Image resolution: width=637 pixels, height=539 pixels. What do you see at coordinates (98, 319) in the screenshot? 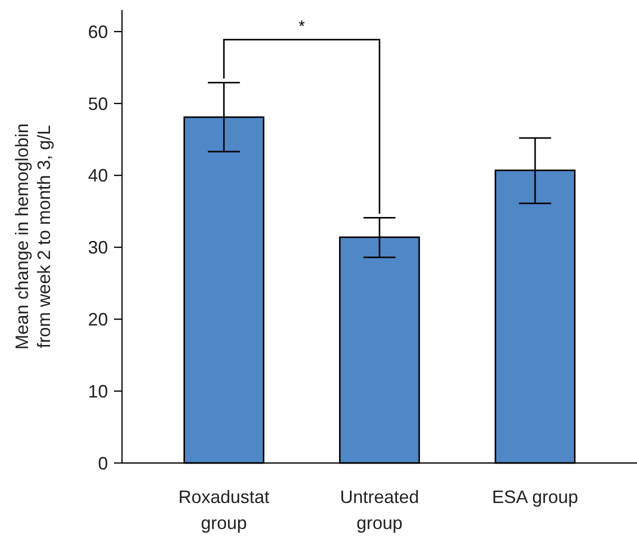
I see `y-tick-label: 20` at bounding box center [98, 319].